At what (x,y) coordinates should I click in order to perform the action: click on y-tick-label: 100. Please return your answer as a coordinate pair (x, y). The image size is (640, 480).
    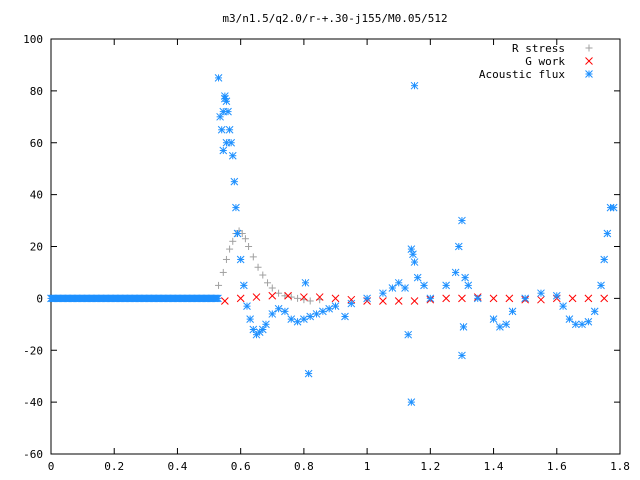
    Looking at the image, I should click on (33, 39).